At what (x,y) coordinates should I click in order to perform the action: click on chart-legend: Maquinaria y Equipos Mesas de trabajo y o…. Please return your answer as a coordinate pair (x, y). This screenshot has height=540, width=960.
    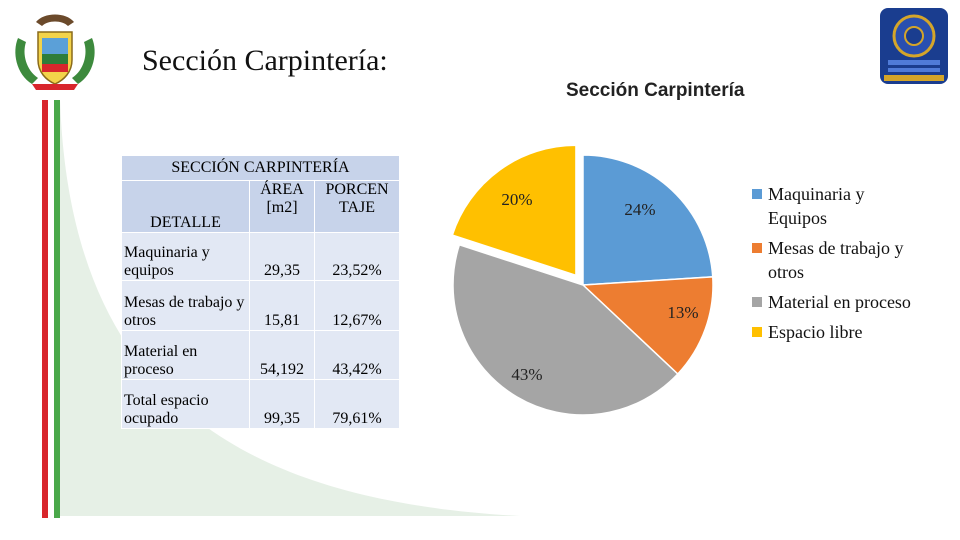
    Looking at the image, I should click on (835, 266).